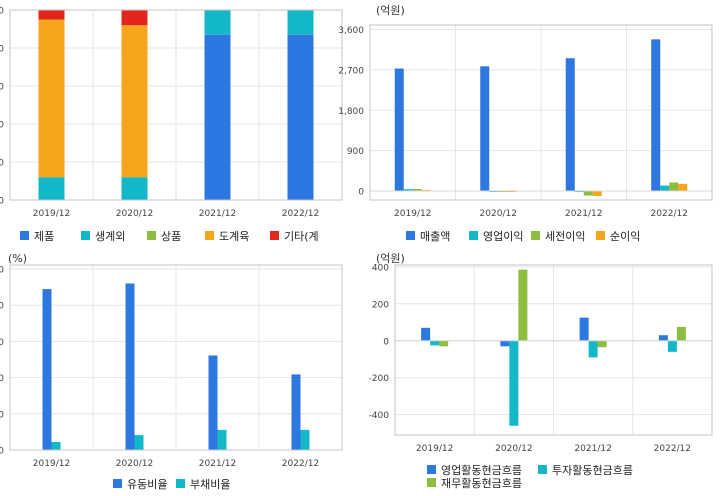  Describe the element at coordinates (2, 379) in the screenshot. I see `y-tick-label: 180` at that location.